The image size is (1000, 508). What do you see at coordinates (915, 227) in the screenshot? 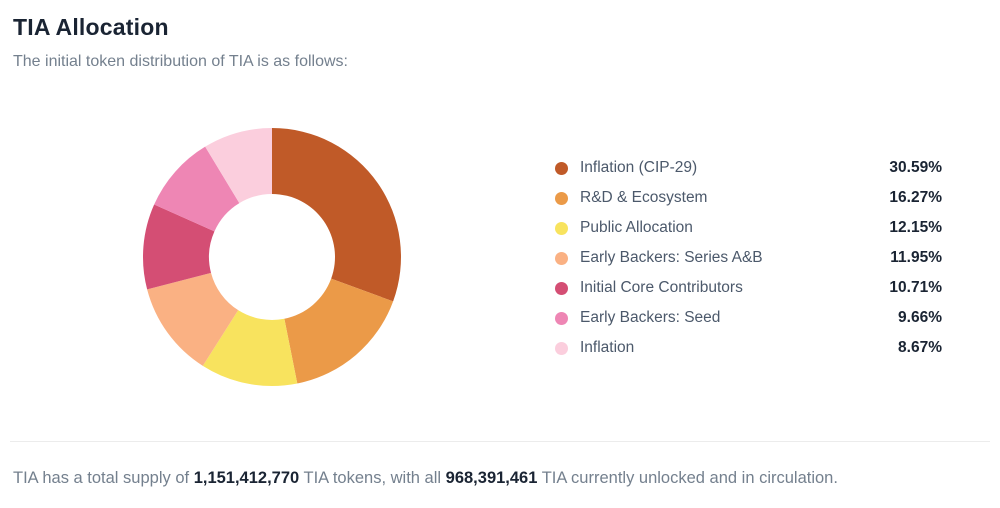
I see `legend-value: 12.15%` at bounding box center [915, 227].